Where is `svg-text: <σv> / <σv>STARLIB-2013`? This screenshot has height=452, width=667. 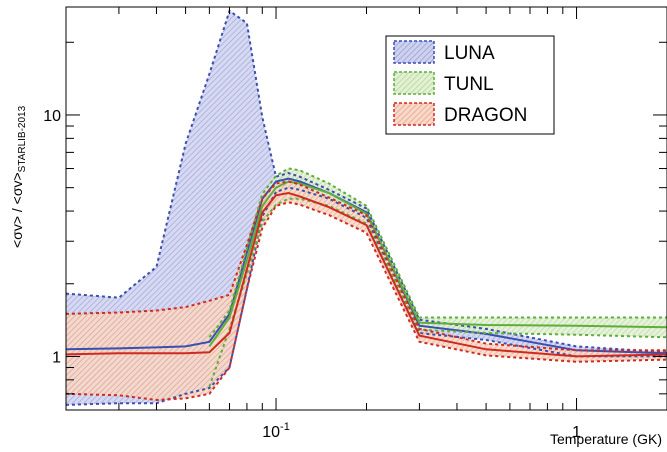
svg-text: <σv> / <σv>STARLIB-2013 is located at coordinates (18, 176).